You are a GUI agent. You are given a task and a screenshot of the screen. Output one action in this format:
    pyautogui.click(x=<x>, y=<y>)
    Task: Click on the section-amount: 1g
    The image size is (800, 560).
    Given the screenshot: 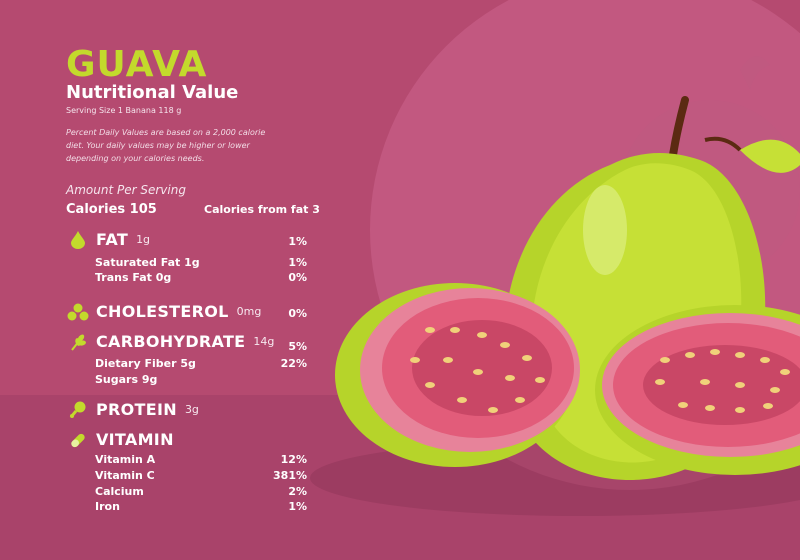 What is the action you would take?
    pyautogui.click(x=143, y=239)
    